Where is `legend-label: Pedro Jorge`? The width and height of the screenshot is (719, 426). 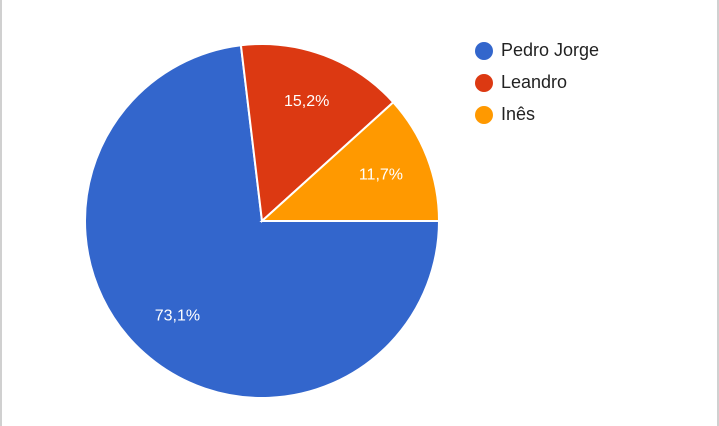
legend-label: Pedro Jorge is located at coordinates (550, 50).